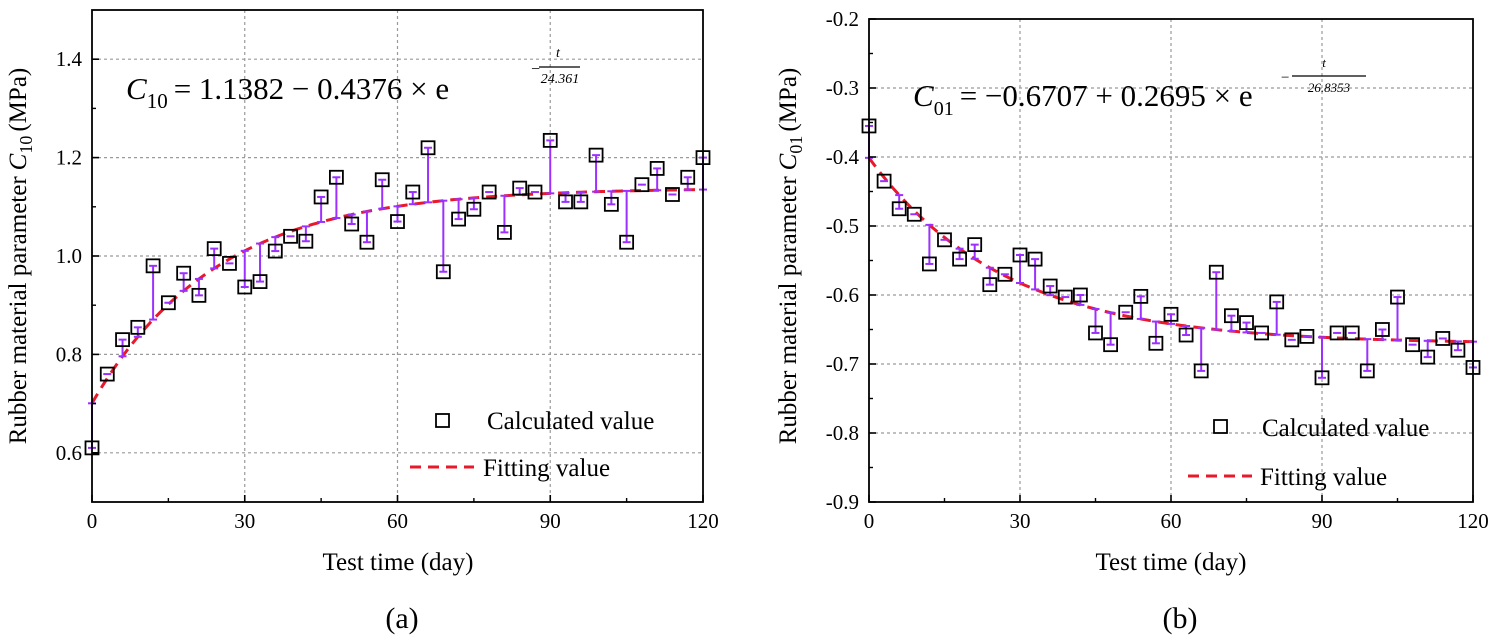  What do you see at coordinates (442, 420) in the screenshot?
I see `legend-marker-calculated-a` at bounding box center [442, 420].